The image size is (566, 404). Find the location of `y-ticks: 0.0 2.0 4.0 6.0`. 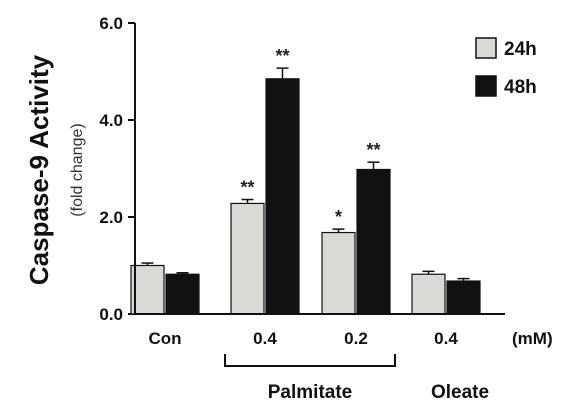

y-ticks: 0.0 2.0 4.0 6.0 is located at coordinates (117, 169).